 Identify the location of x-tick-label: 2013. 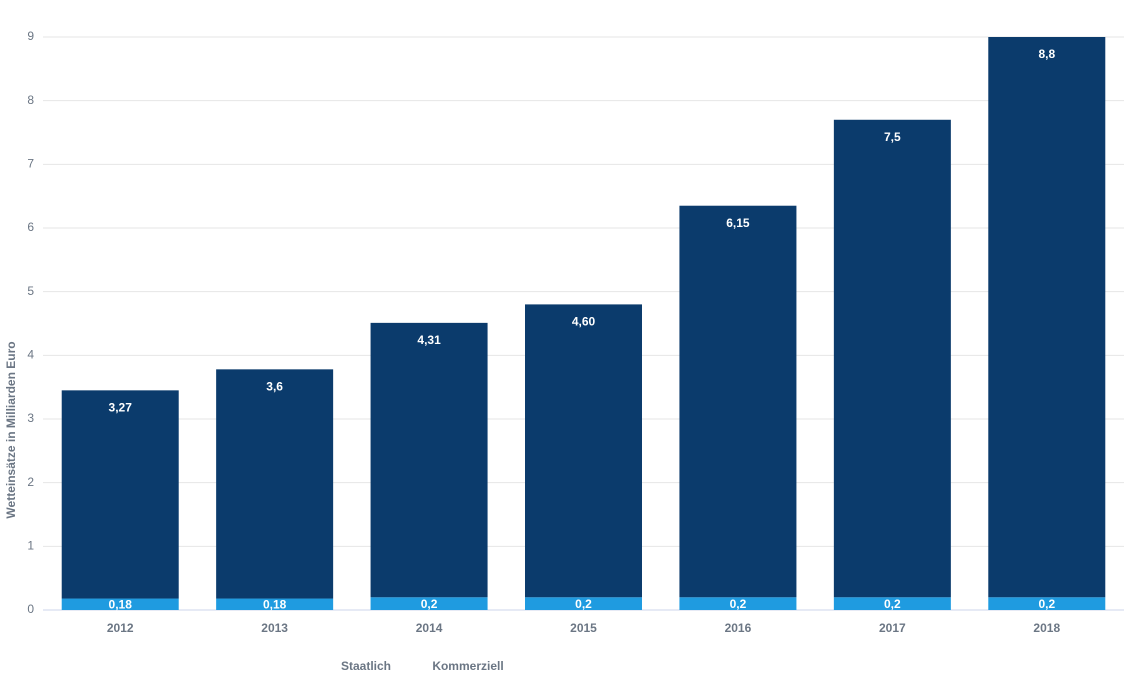
(274, 628).